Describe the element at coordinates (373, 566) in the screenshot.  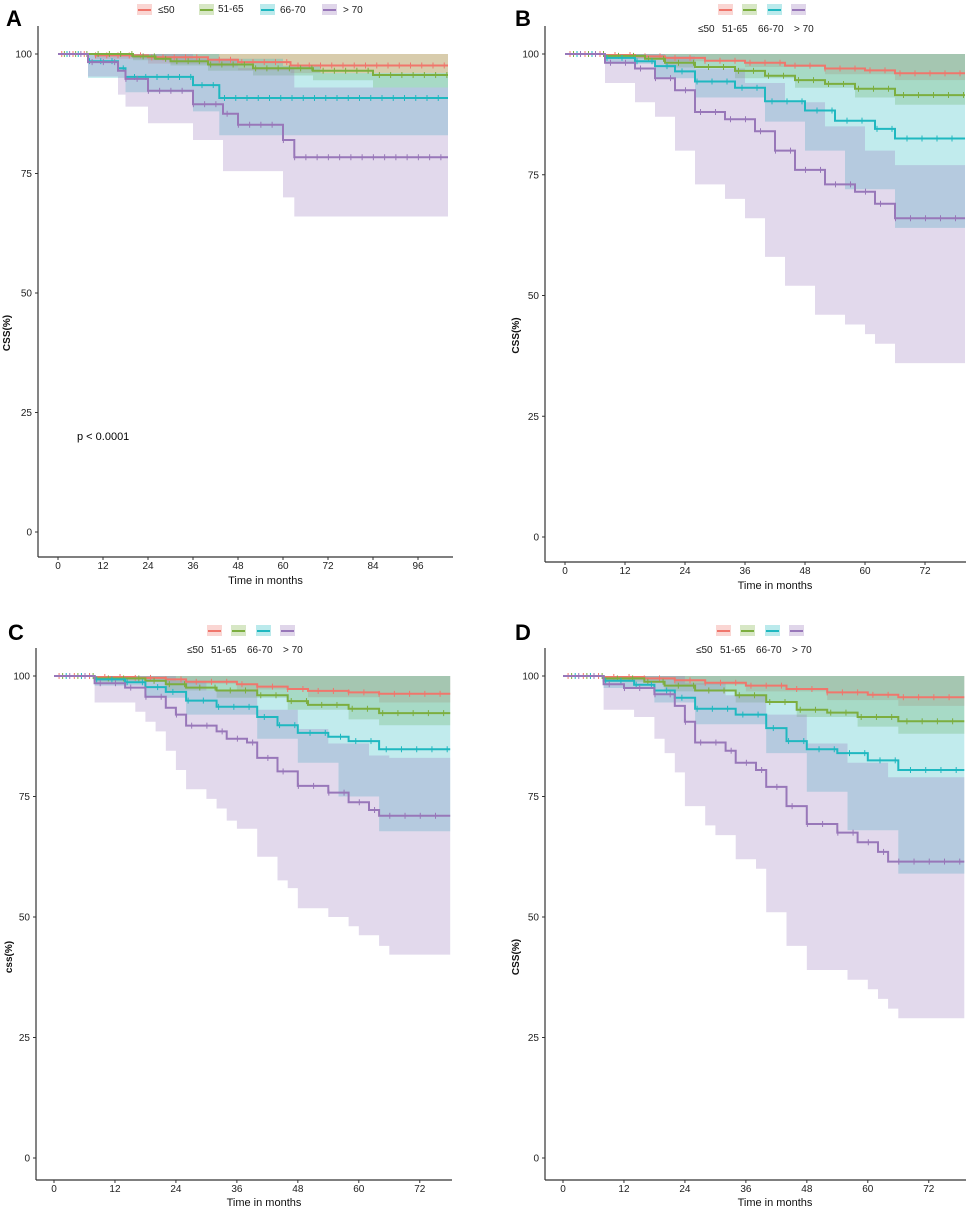
I see `x-tick-label: 84` at that location.